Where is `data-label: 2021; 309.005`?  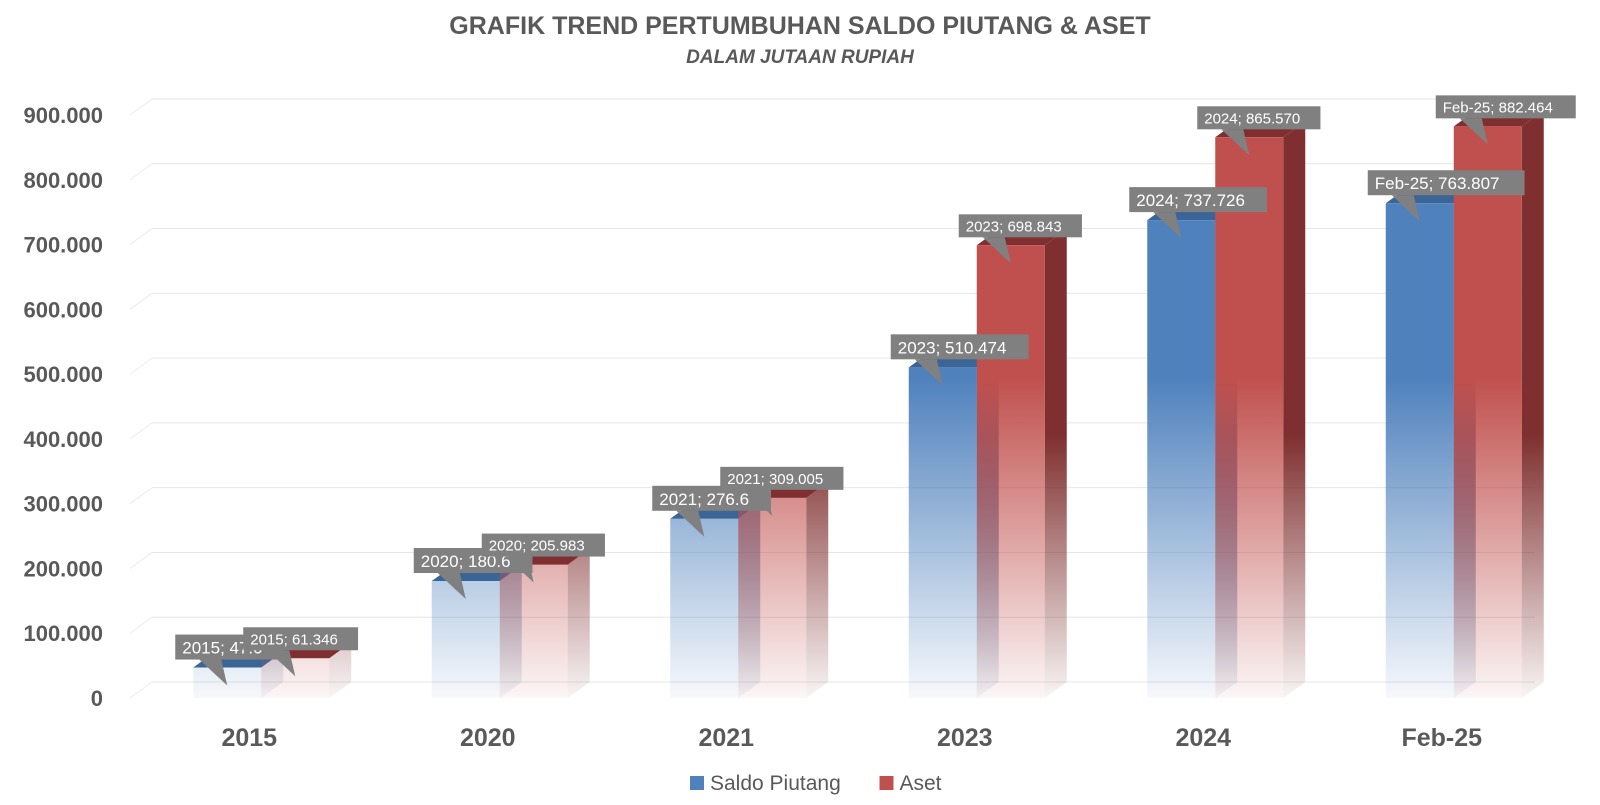
data-label: 2021; 309.005 is located at coordinates (782, 491).